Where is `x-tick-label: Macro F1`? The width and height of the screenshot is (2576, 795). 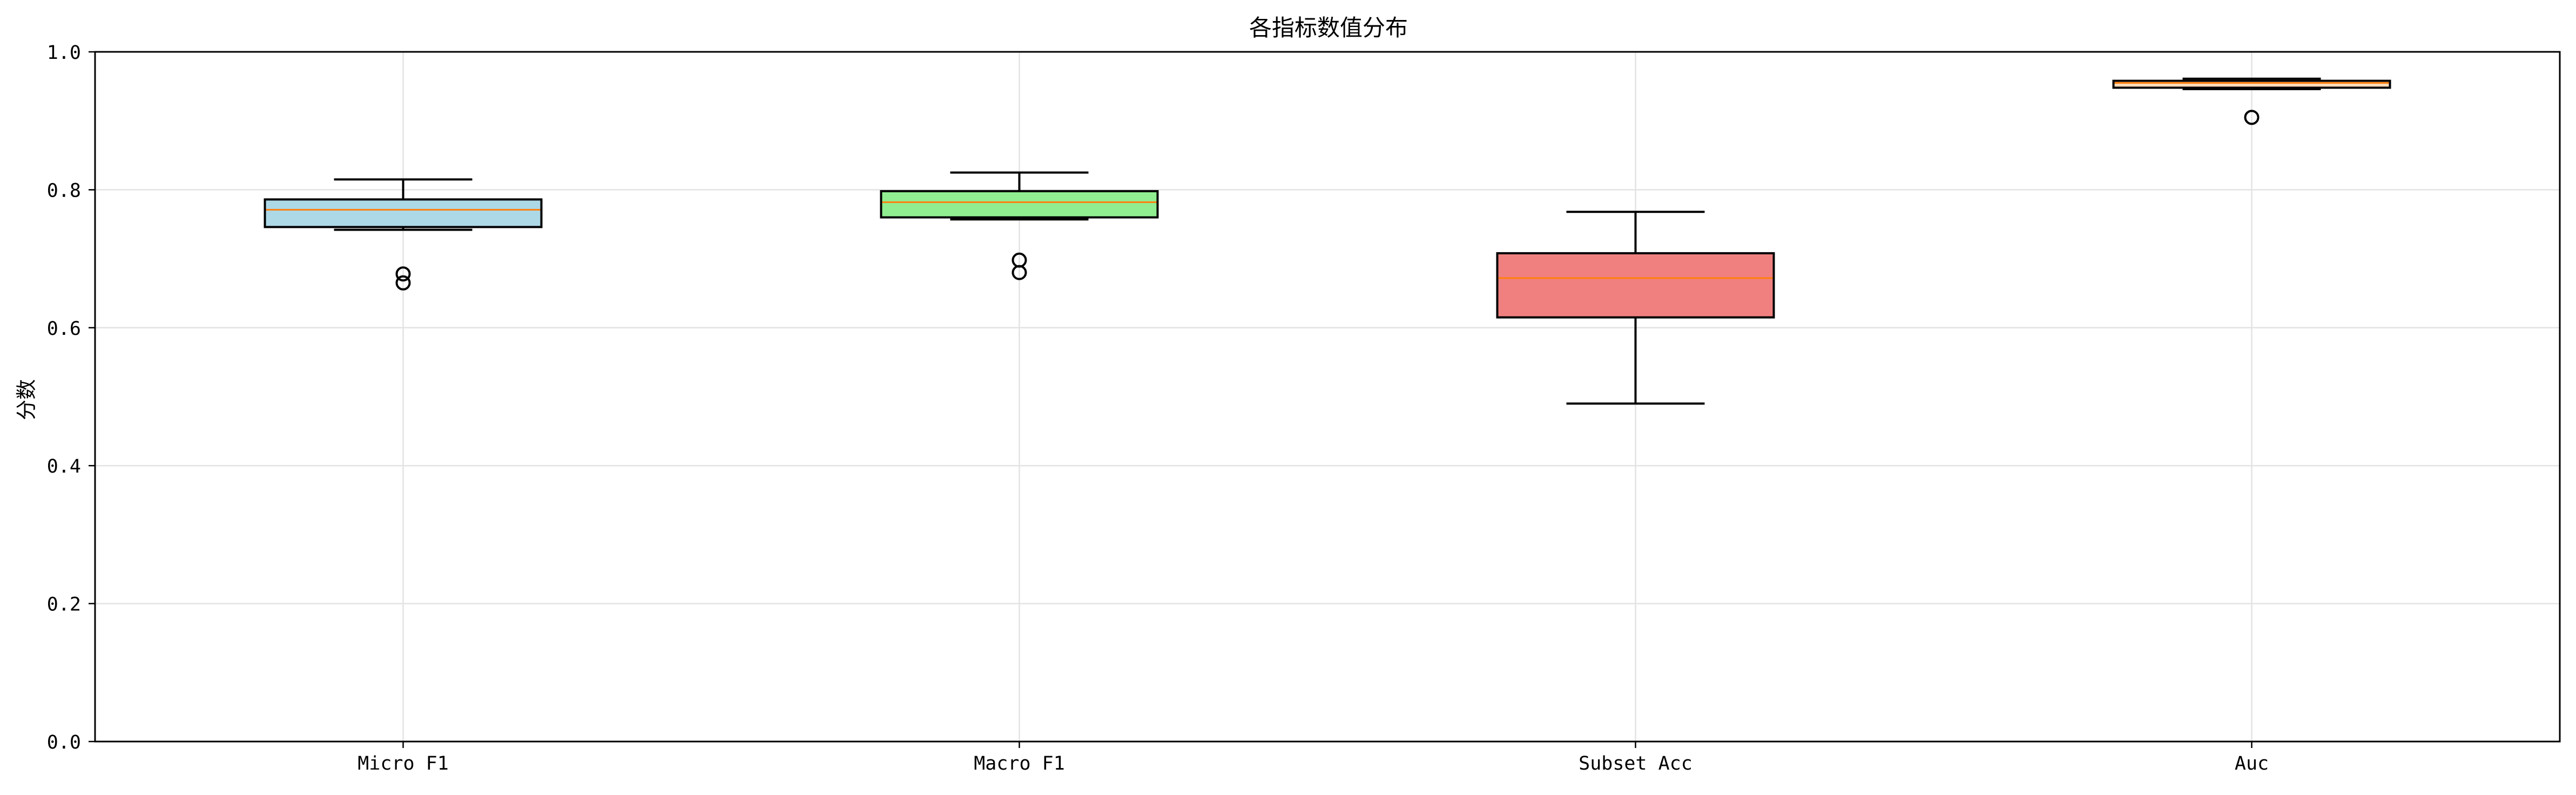 x-tick-label: Macro F1 is located at coordinates (1019, 763).